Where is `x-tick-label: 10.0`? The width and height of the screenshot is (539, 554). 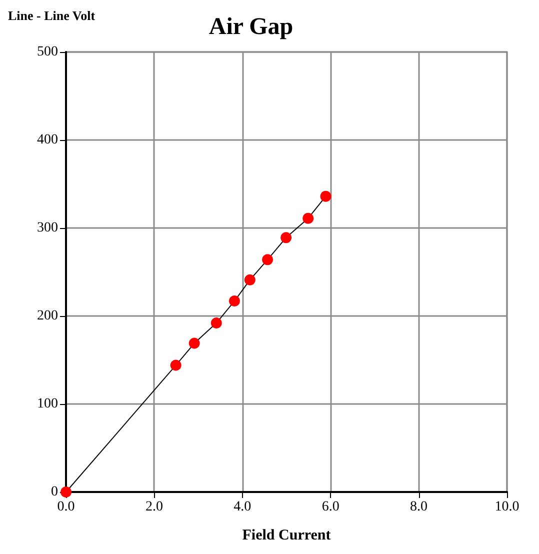
x-tick-label: 10.0 is located at coordinates (507, 507).